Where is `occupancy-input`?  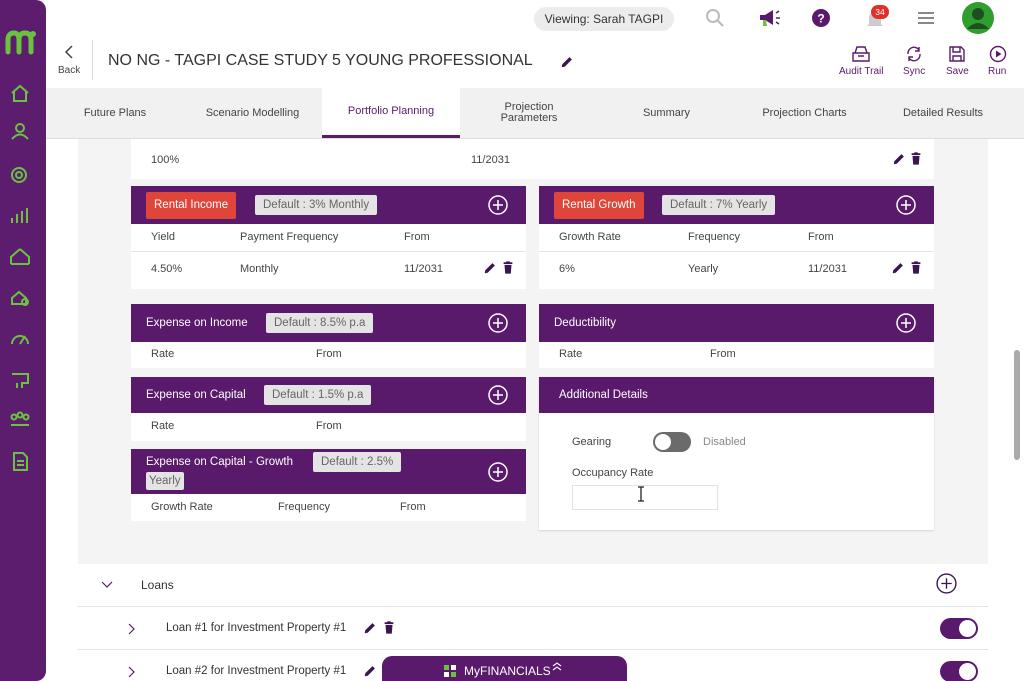
occupancy-input is located at coordinates (645, 497).